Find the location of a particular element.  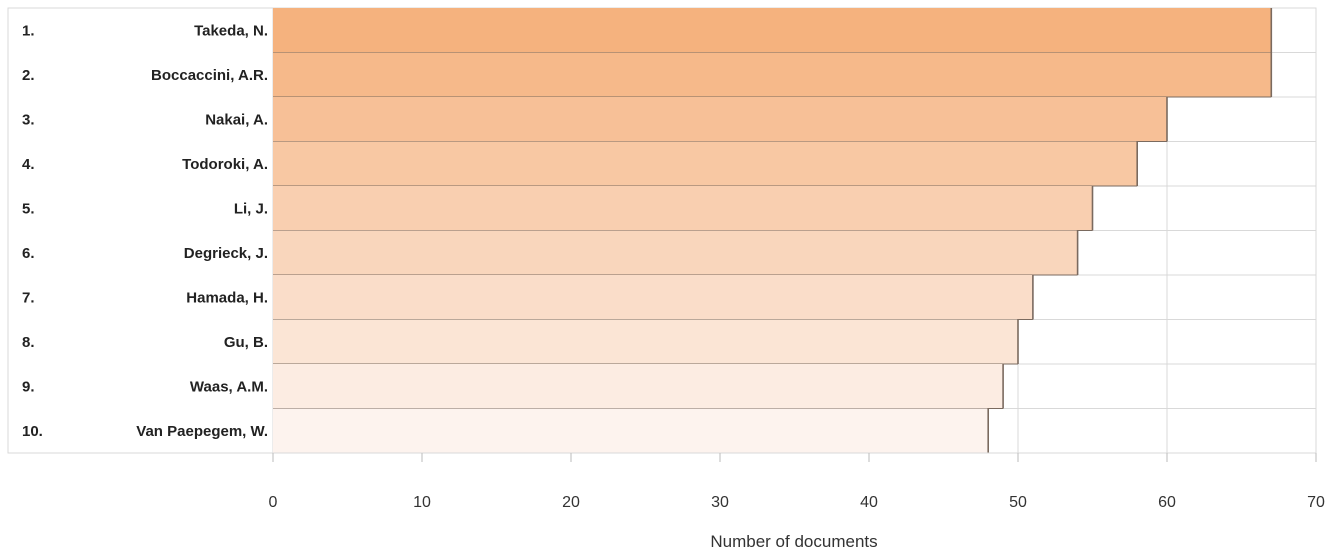

x-tick-label: 60 is located at coordinates (1167, 502).